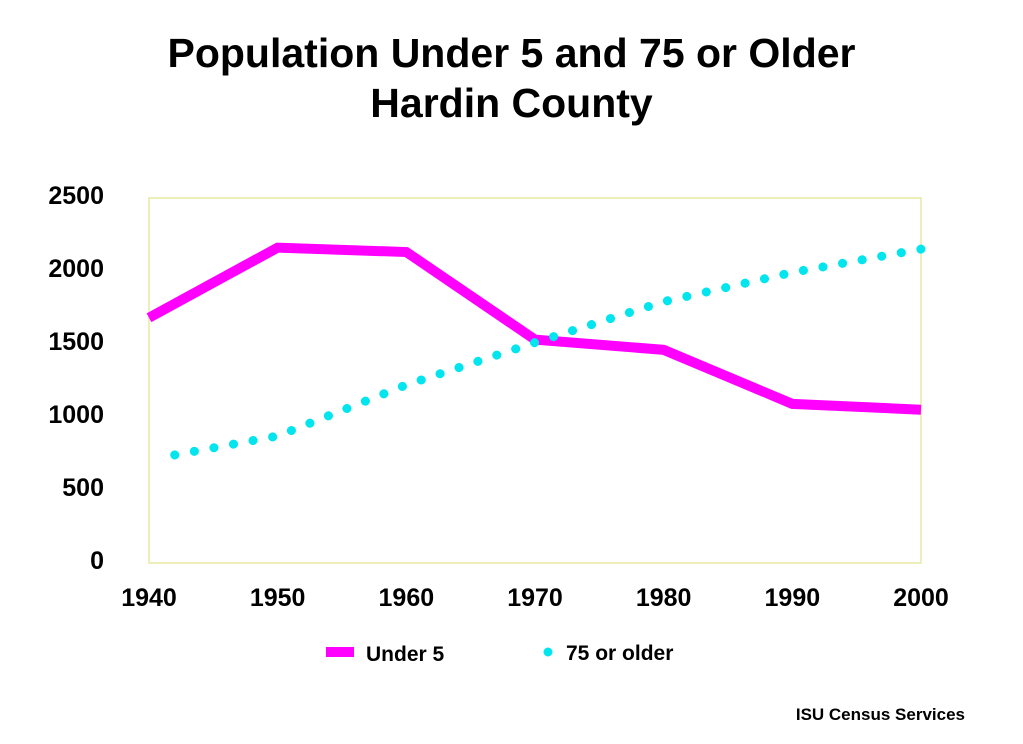 The height and width of the screenshot is (744, 1023). Describe the element at coordinates (499, 654) in the screenshot. I see `legend: Under 5 75 or older` at that location.